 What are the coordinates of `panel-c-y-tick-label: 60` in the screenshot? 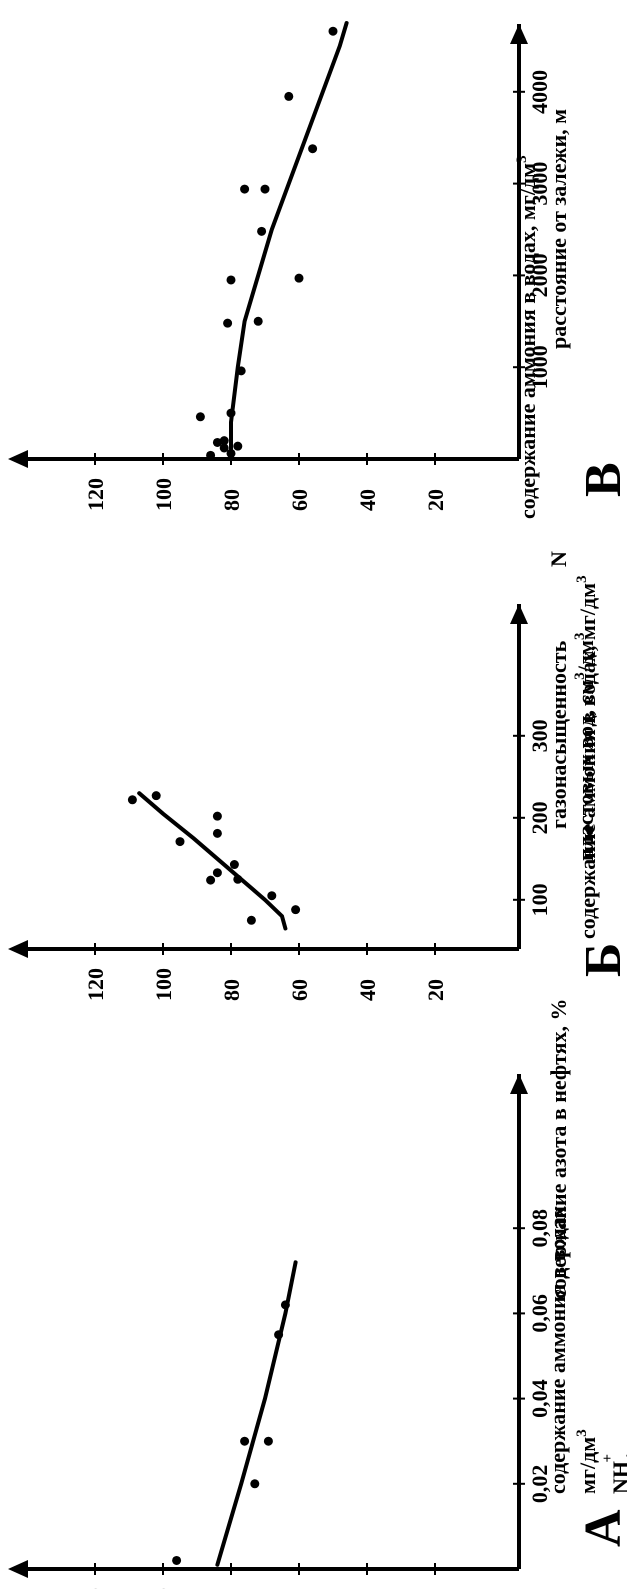 It's located at (299, 500).